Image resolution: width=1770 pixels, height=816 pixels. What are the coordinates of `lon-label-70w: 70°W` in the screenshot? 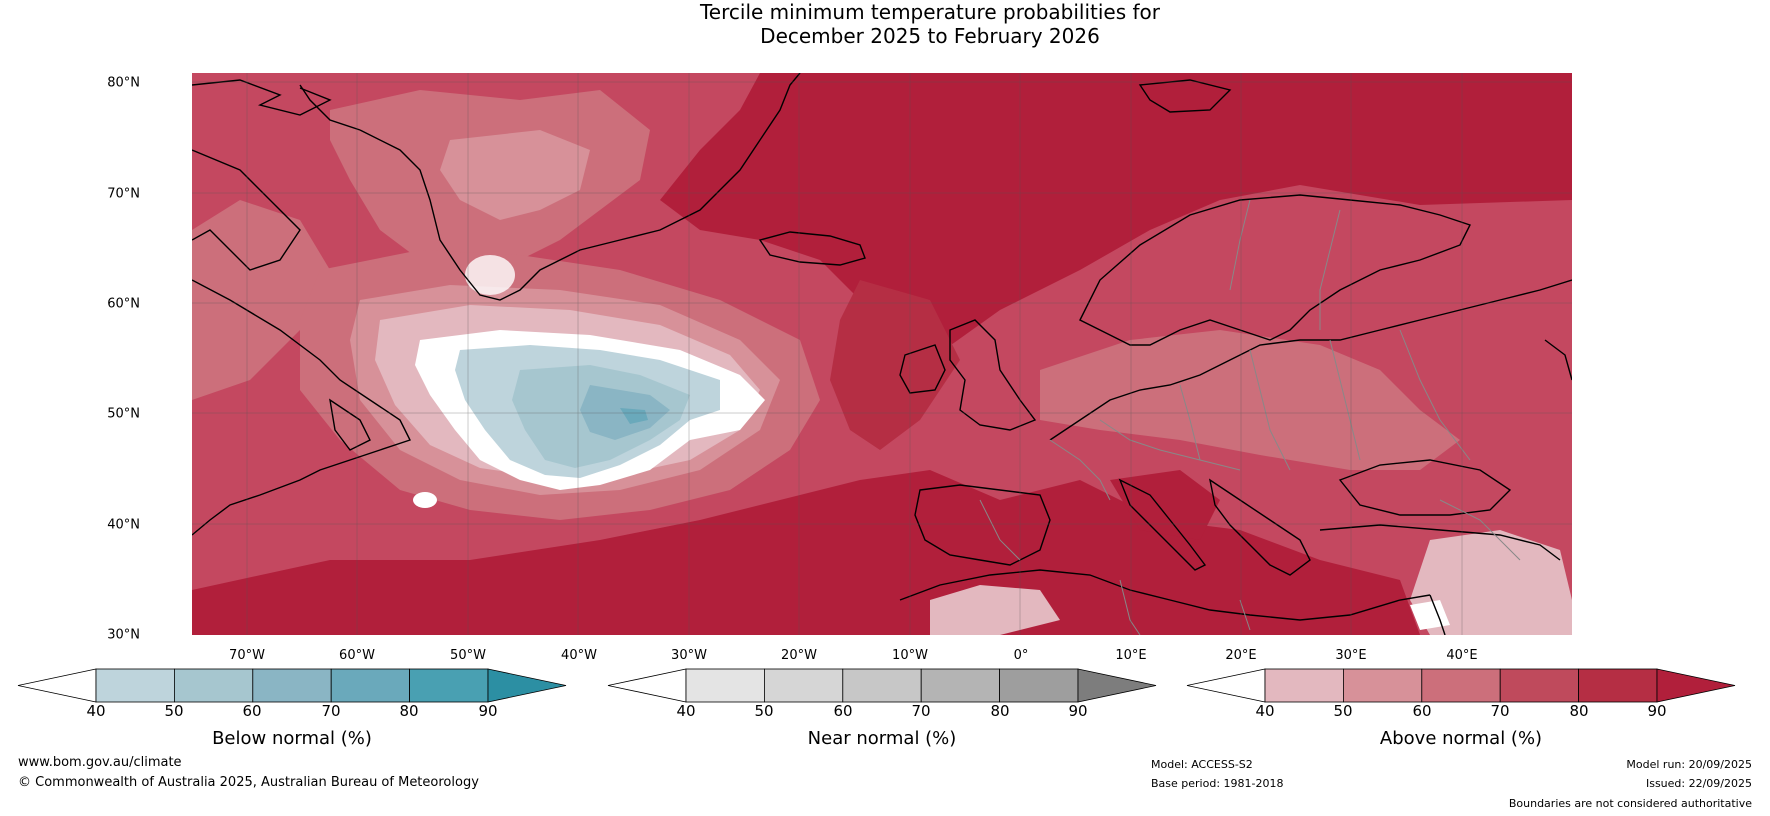 It's located at (247, 655).